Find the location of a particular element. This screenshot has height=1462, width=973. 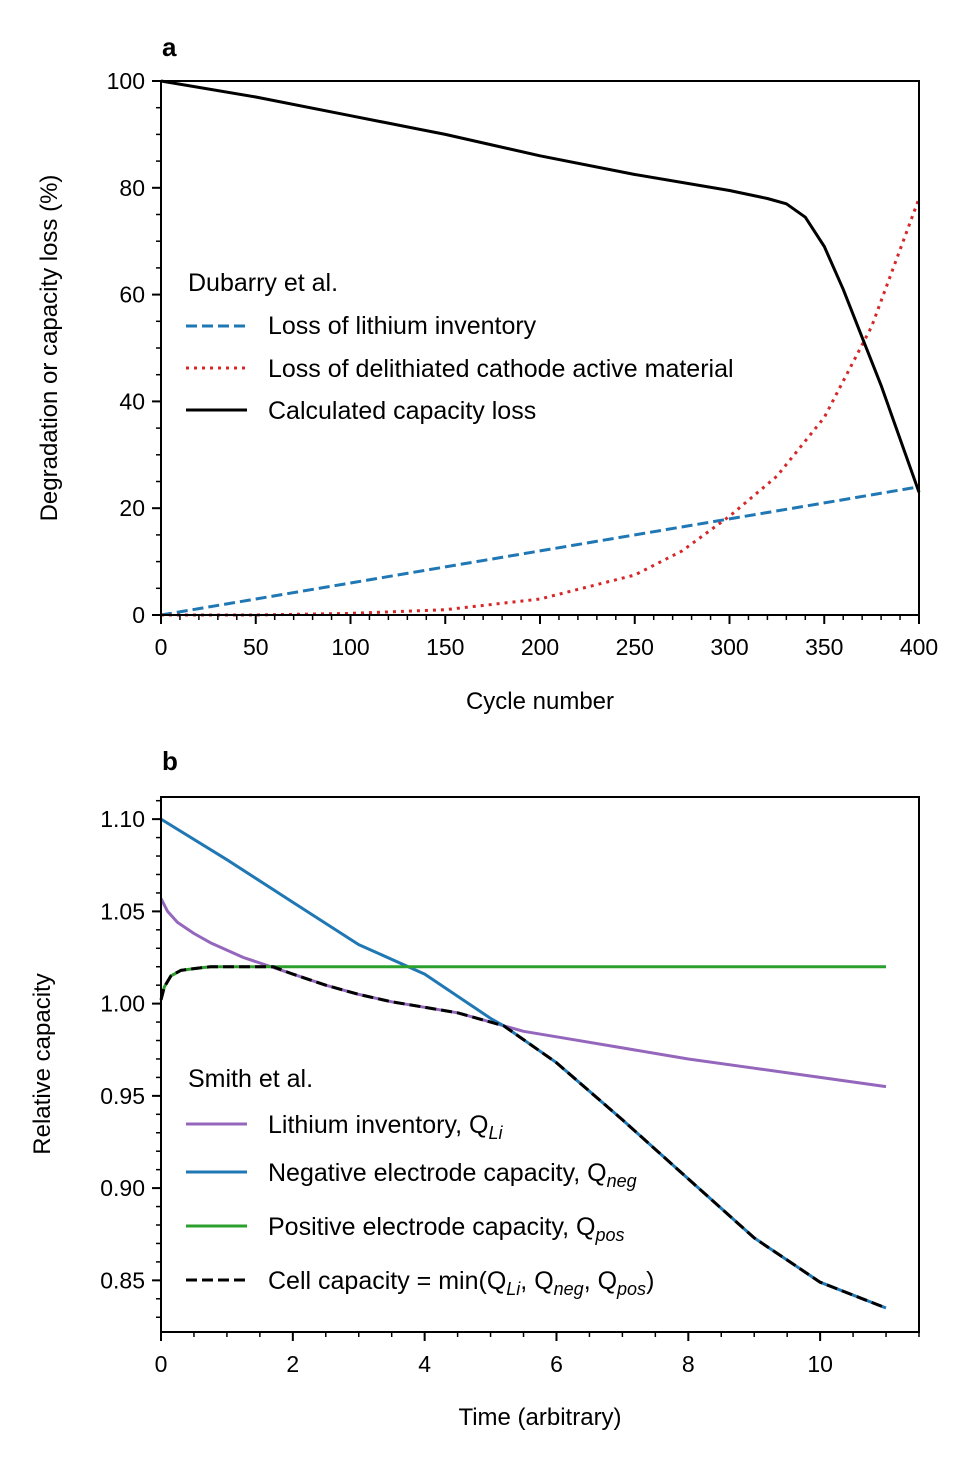

y-tick-label-b-1: 0.90 is located at coordinates (122, 1188).